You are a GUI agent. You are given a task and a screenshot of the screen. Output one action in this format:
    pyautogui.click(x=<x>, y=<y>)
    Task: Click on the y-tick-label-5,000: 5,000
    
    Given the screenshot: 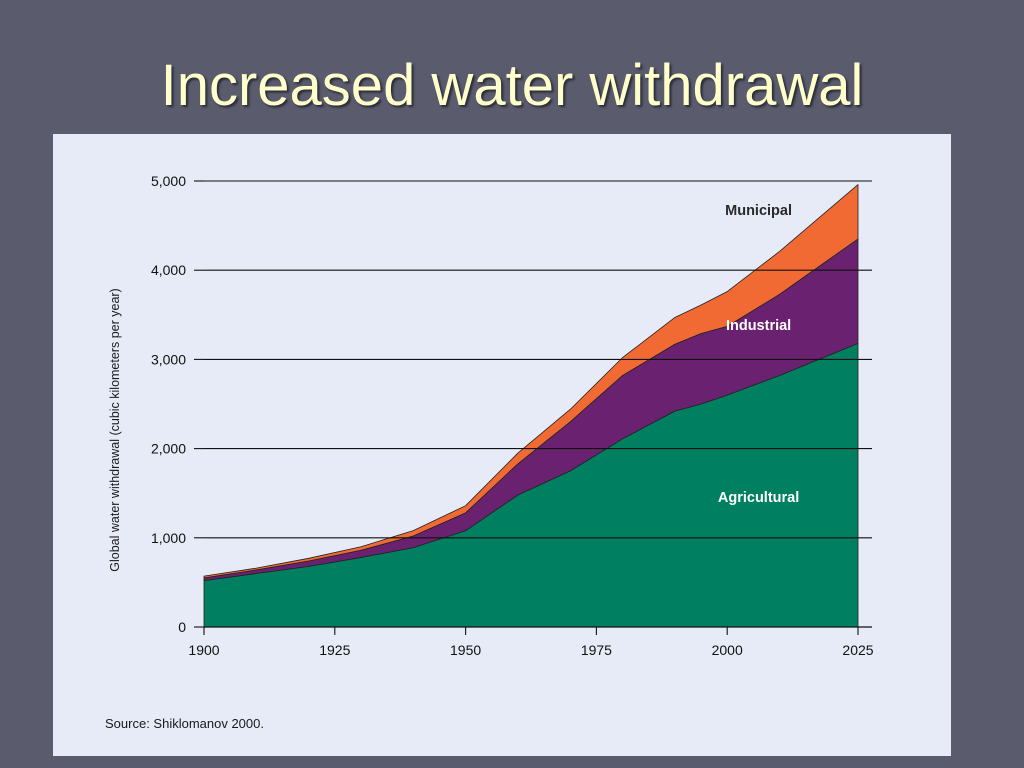 What is the action you would take?
    pyautogui.click(x=168, y=181)
    